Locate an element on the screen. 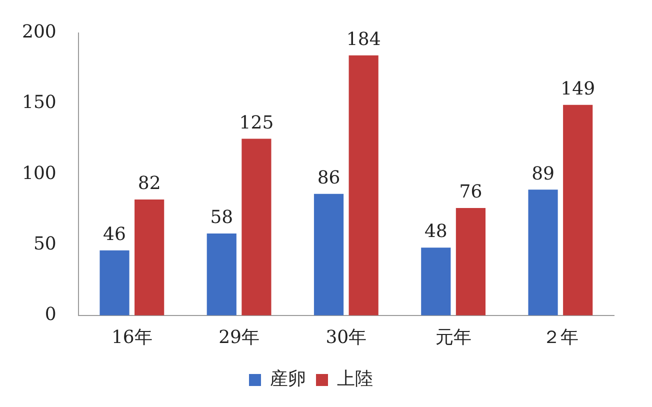  legend-label: 産卵 is located at coordinates (288, 379).